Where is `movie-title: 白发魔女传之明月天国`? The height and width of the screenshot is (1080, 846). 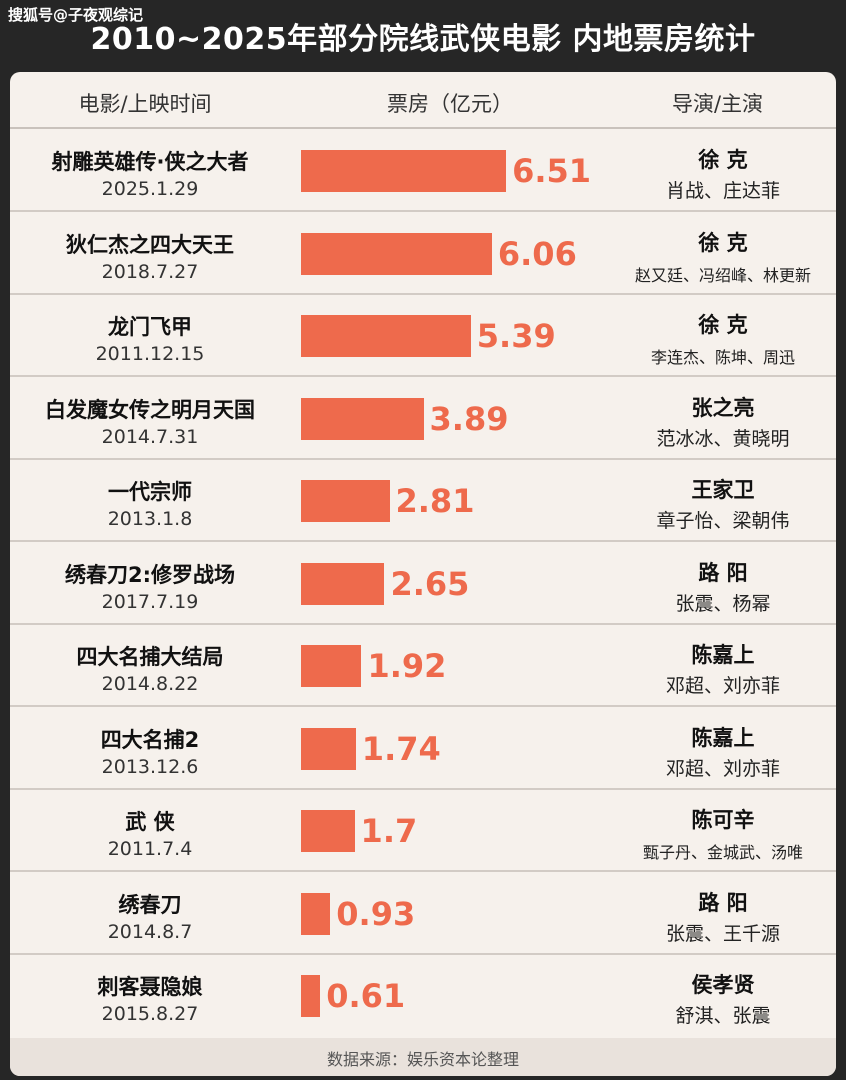
movie-title: 白发魔女传之明月天国 is located at coordinates (150, 409).